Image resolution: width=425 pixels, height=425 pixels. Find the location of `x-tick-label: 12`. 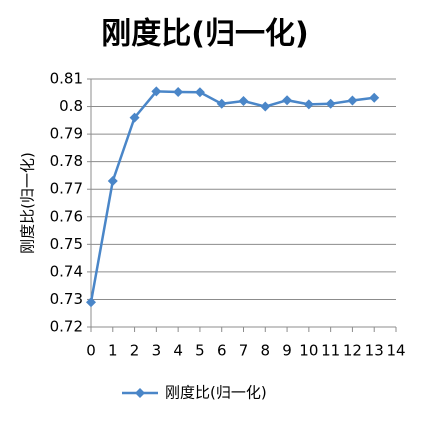

x-tick-label: 12 is located at coordinates (352, 351).